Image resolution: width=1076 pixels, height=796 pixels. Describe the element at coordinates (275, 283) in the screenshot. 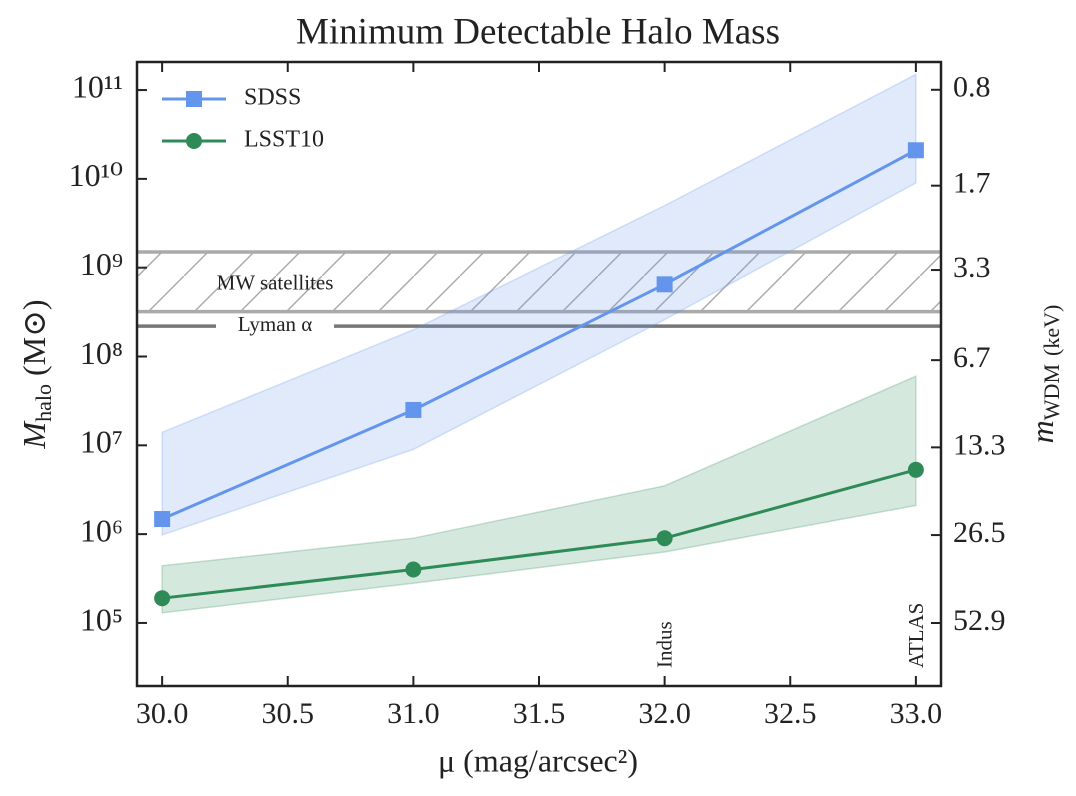

I see `region-label: MW satellites` at that location.